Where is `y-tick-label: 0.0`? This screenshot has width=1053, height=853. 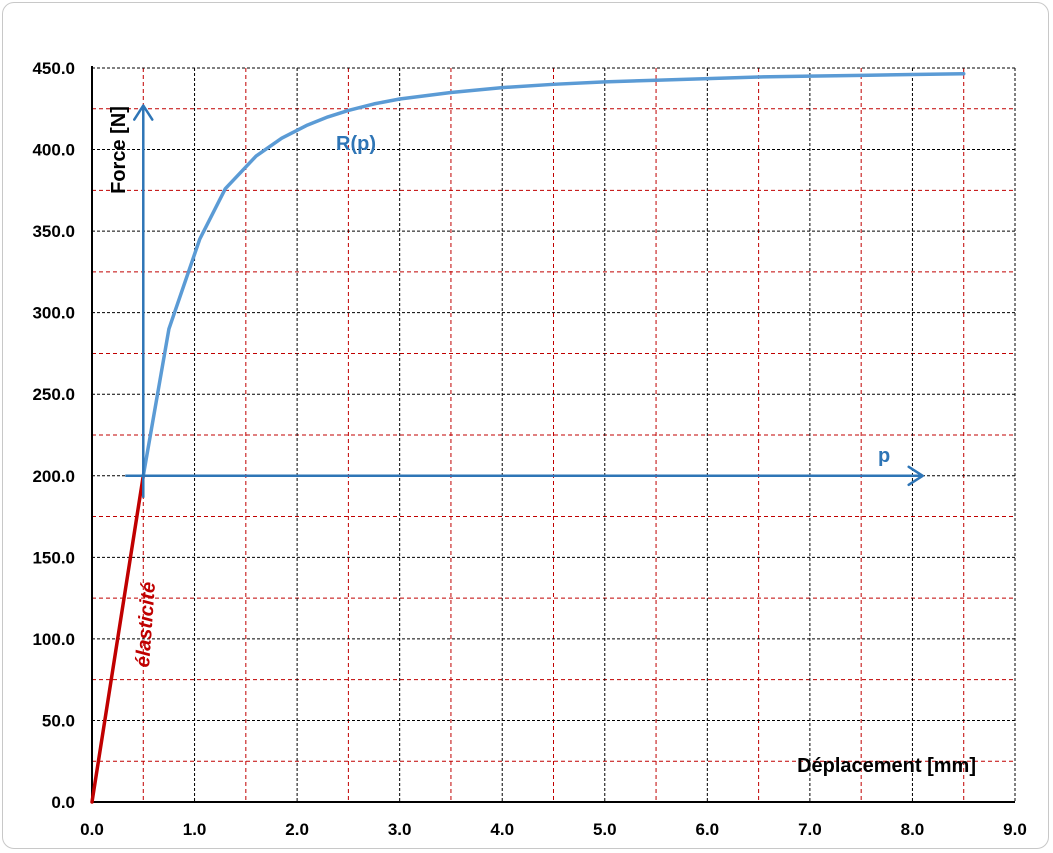
y-tick-label: 0.0 is located at coordinates (63, 802).